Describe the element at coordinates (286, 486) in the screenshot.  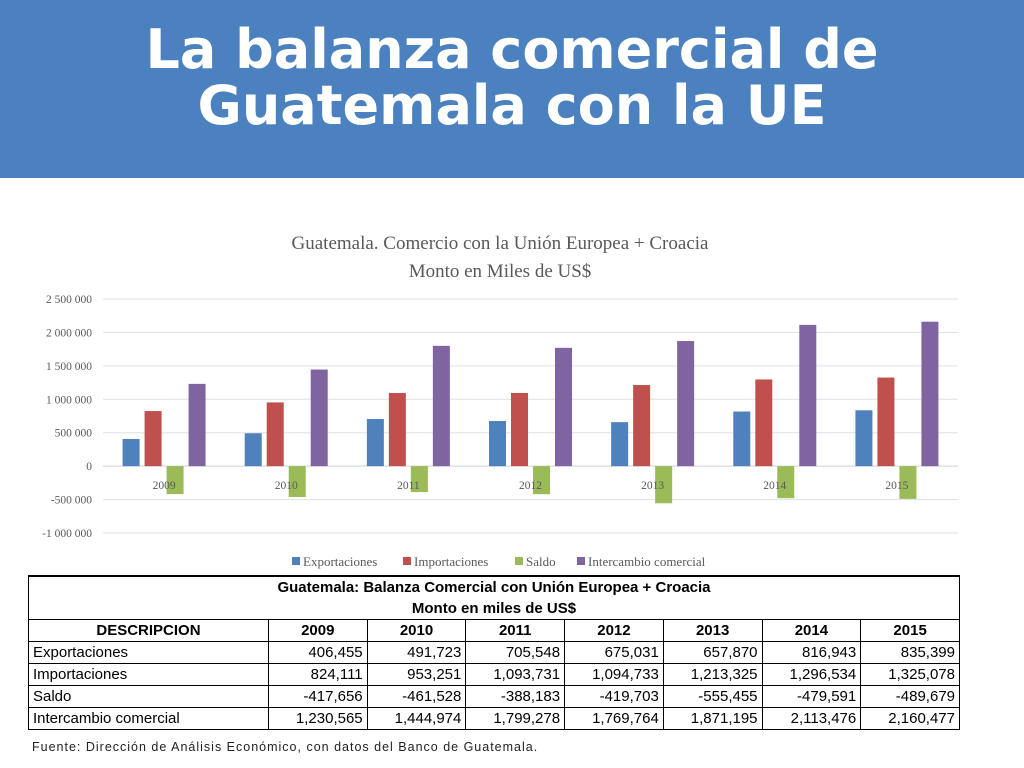
I see `x-tick-label: 2010` at that location.